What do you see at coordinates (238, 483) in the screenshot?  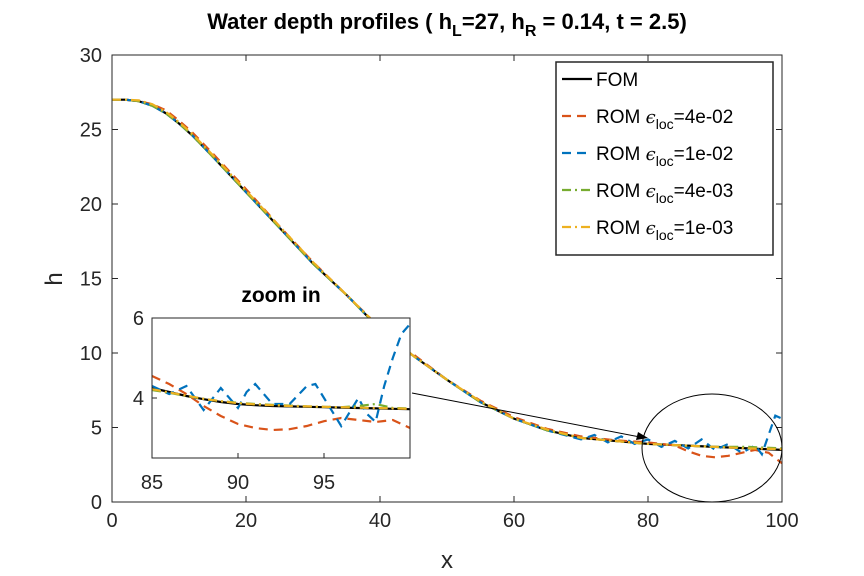 I see `inset-x-tick-label: 90` at bounding box center [238, 483].